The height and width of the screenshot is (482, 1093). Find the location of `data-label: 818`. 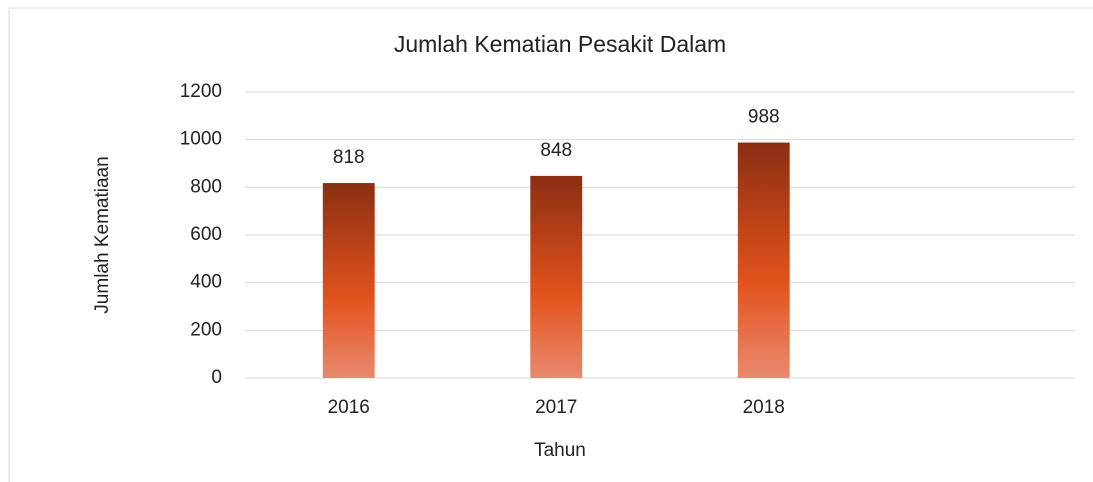

data-label: 818 is located at coordinates (349, 157).